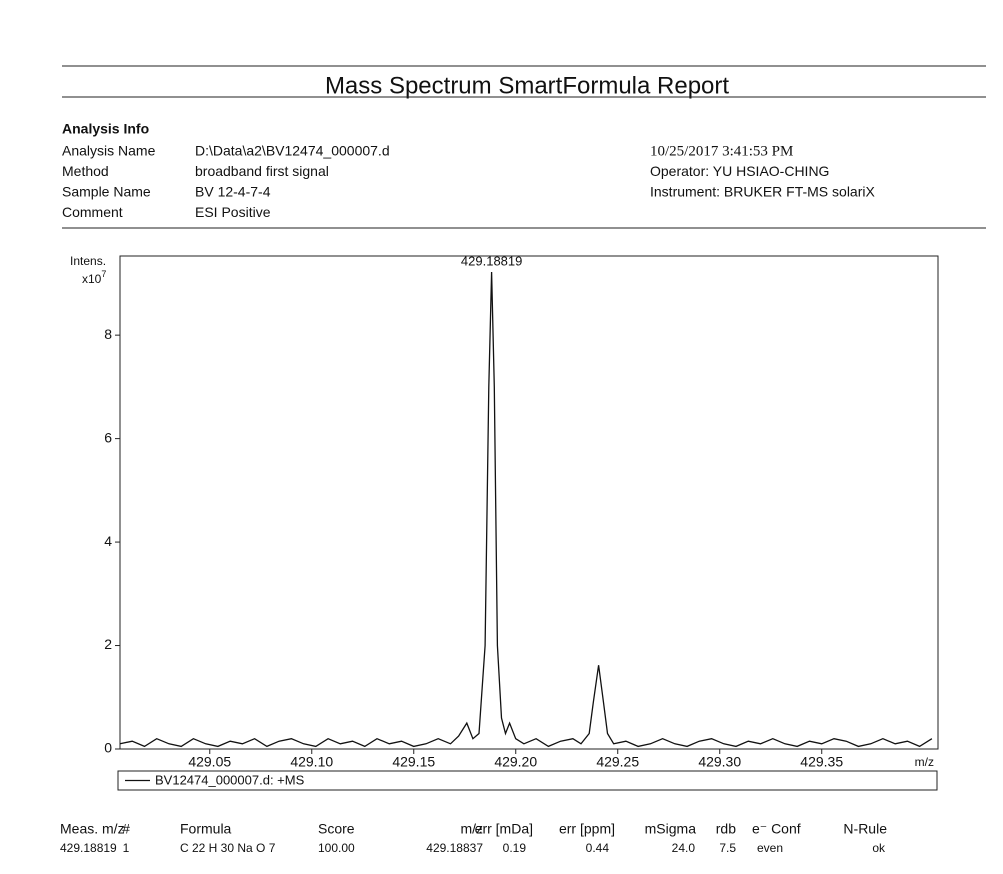 The width and height of the screenshot is (1003, 874). Describe the element at coordinates (108, 541) in the screenshot. I see `y-tick-label: 4` at that location.